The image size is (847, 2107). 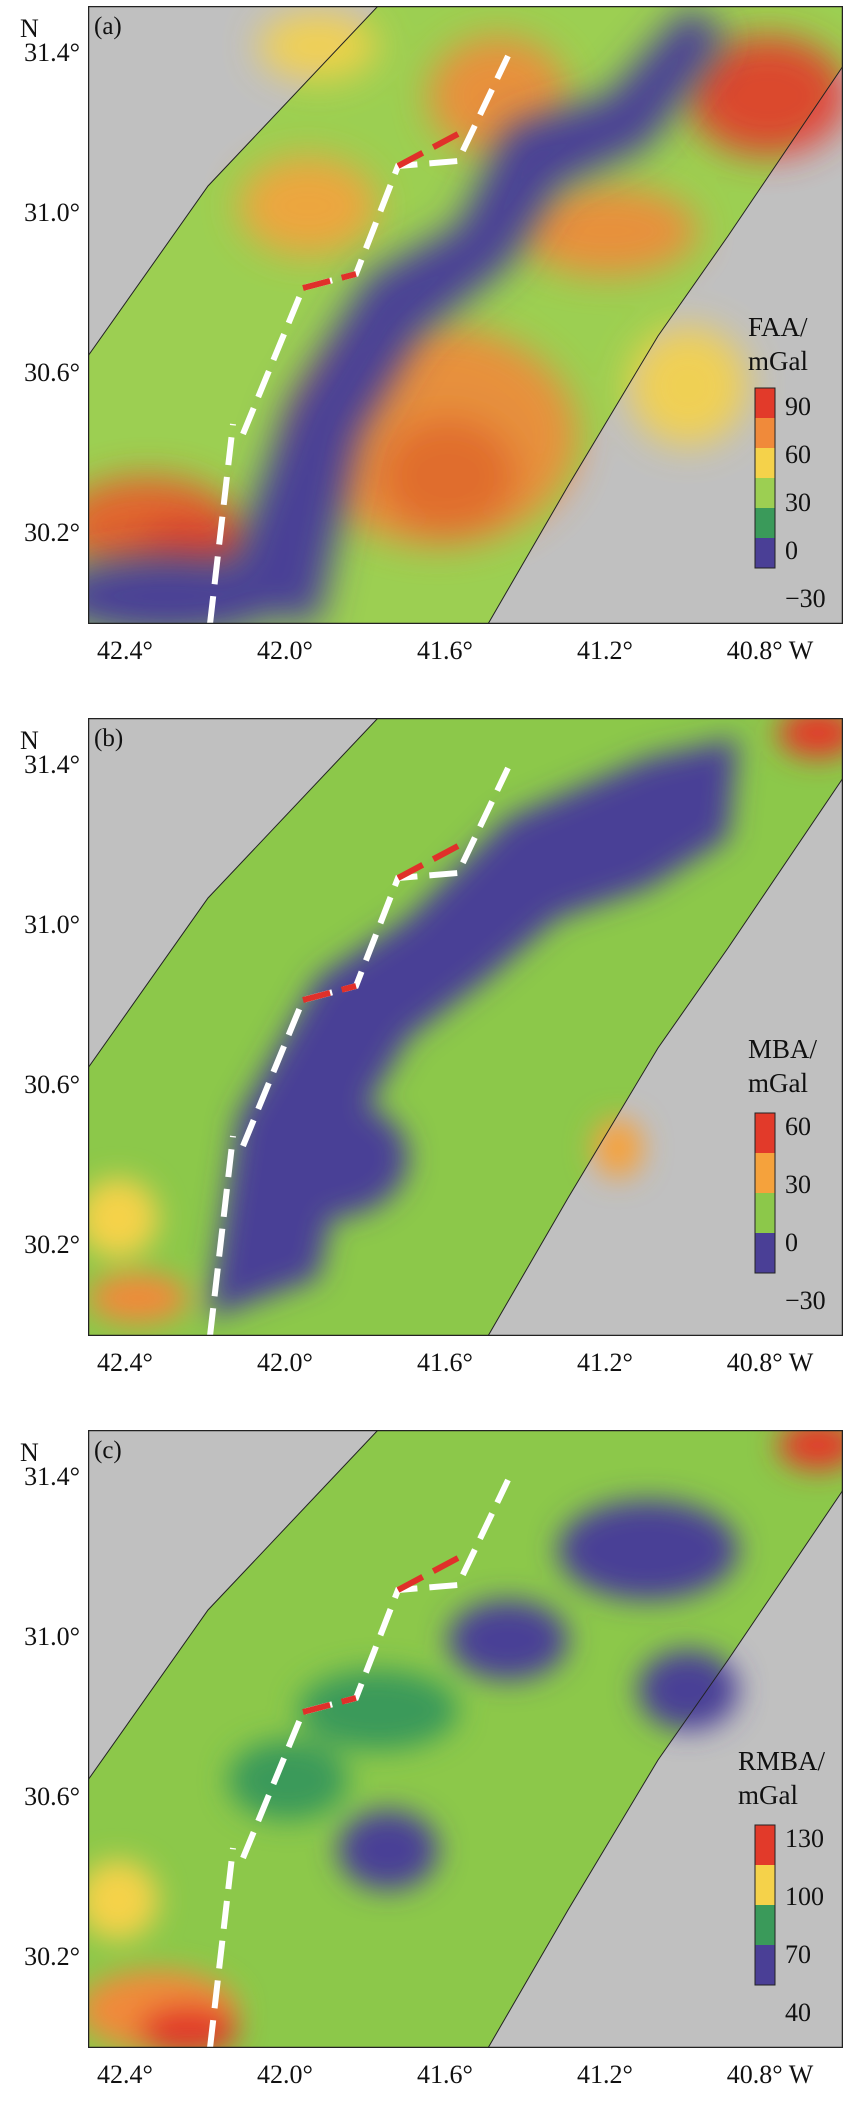 What do you see at coordinates (783, 1066) in the screenshot?
I see `colorbar-title: MBA/mGal` at bounding box center [783, 1066].